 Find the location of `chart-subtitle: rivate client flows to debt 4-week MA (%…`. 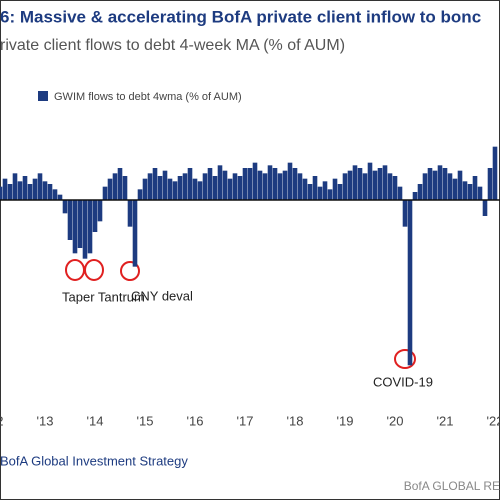

chart-subtitle: rivate client flows to debt 4-week MA (%… is located at coordinates (172, 45).